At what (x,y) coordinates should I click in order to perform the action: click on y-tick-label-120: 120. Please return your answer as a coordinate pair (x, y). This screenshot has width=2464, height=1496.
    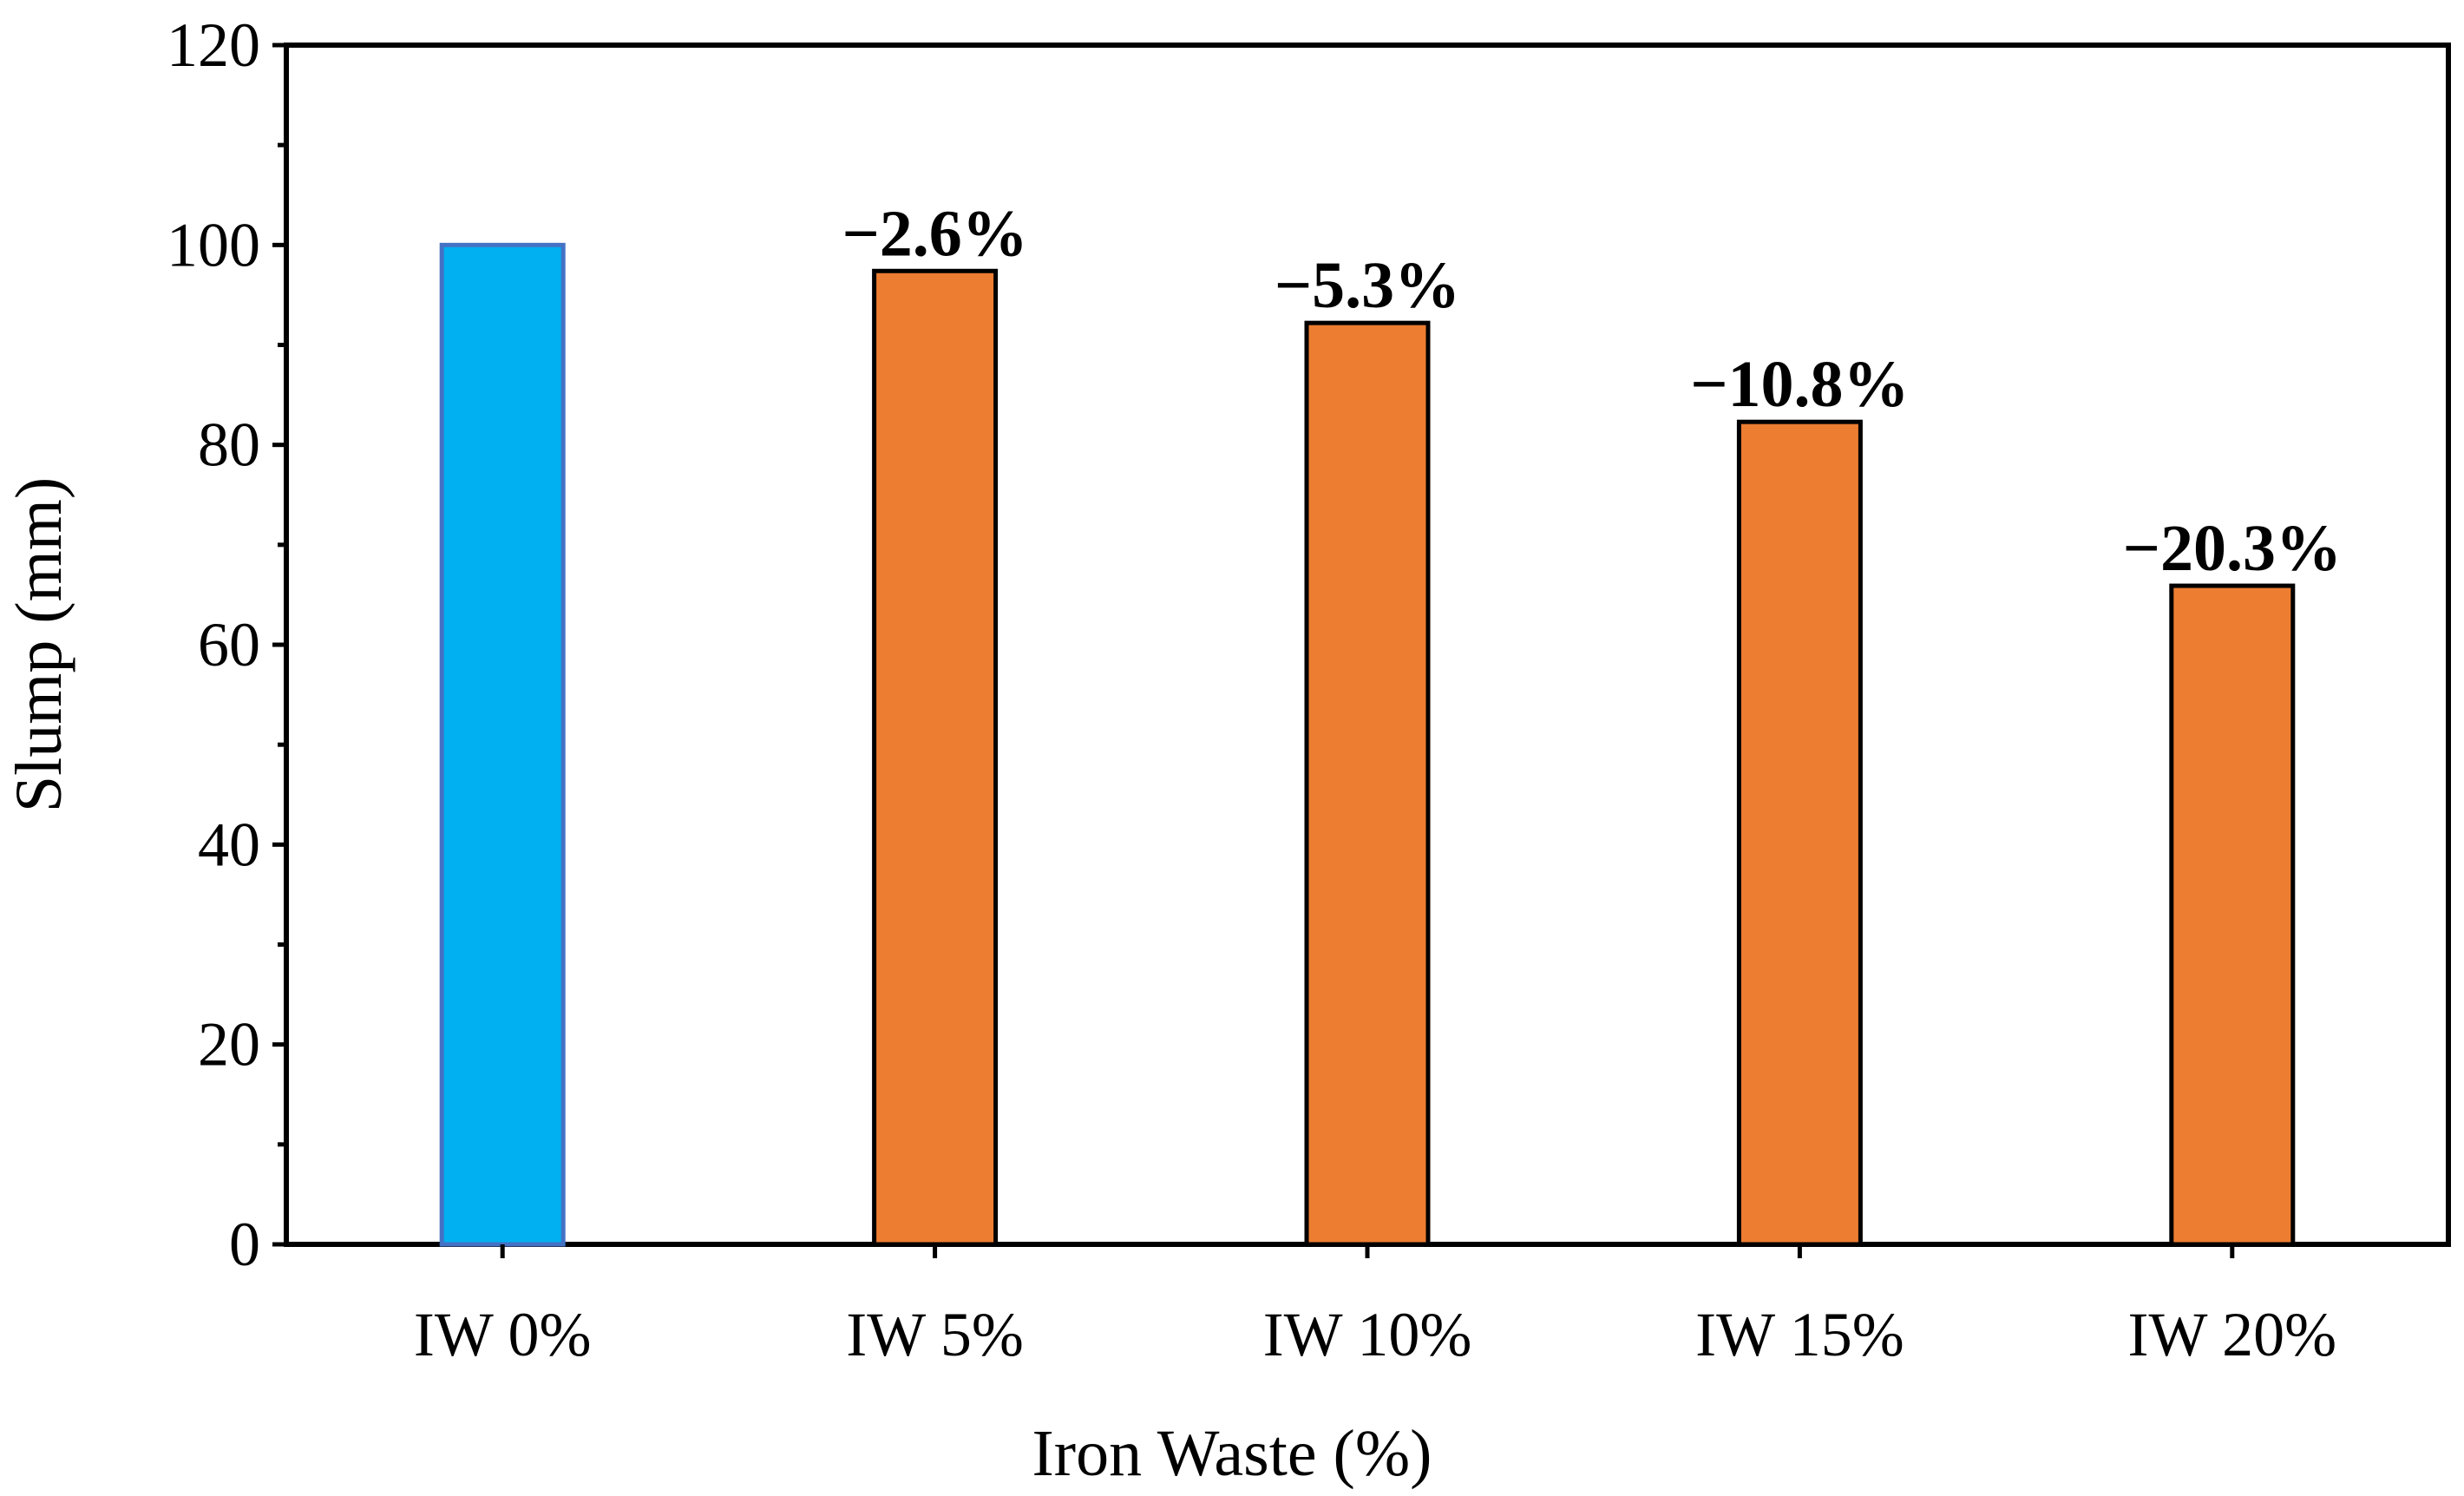
    Looking at the image, I should click on (213, 45).